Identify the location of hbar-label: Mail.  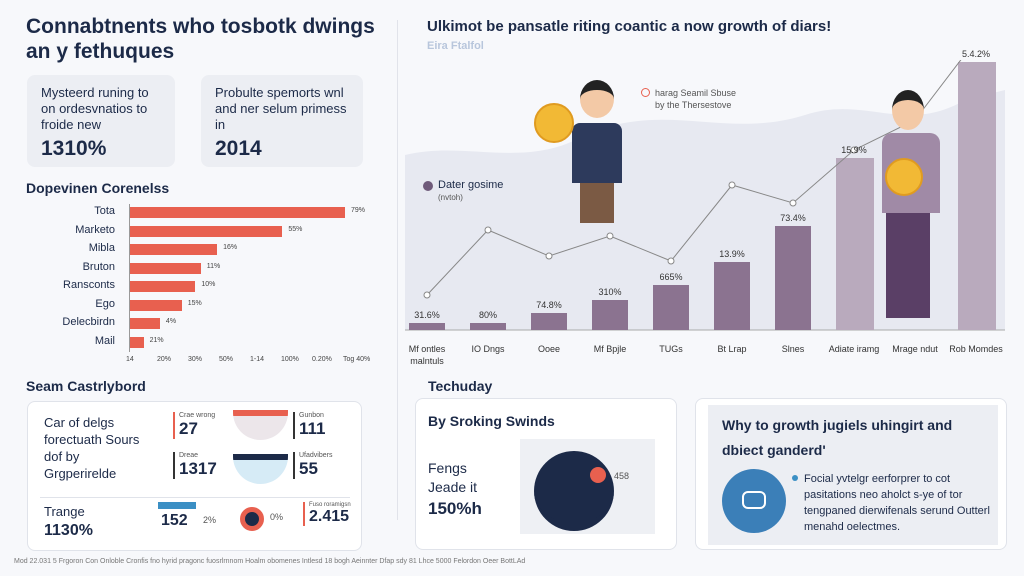
(104, 340).